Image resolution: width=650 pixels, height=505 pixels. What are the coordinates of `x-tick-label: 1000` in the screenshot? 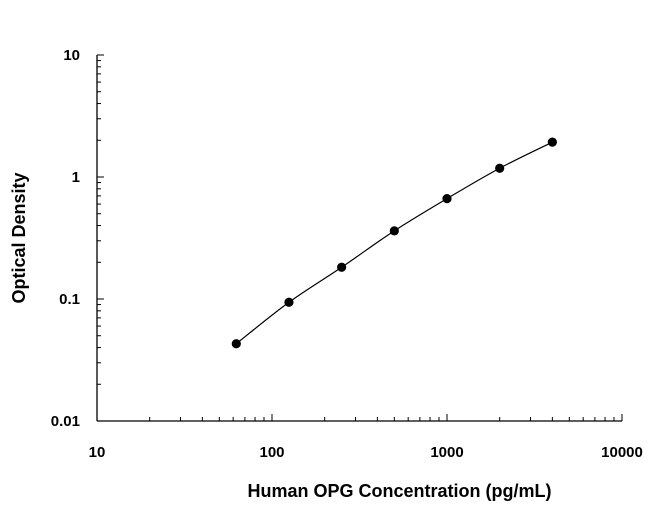 It's located at (446, 452).